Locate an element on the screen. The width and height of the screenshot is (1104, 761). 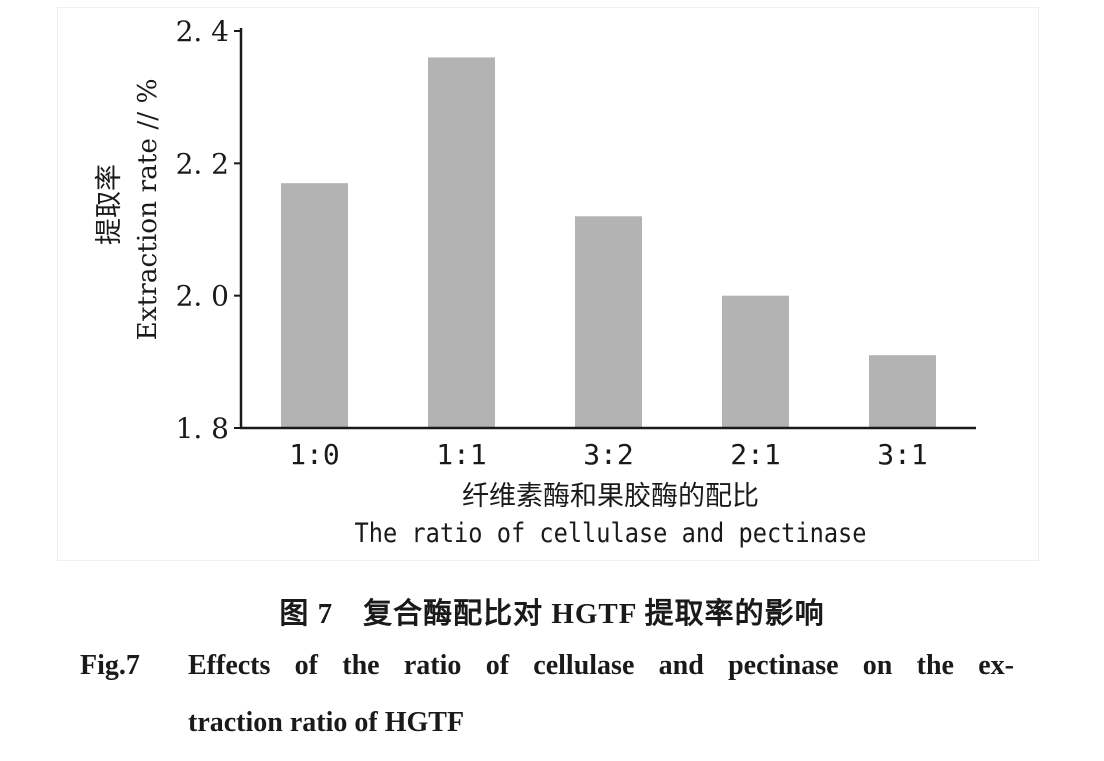
figure-caption-chinese: 图 7 复合酶配比对 HGTF 提取率的影响 is located at coordinates (552, 614).